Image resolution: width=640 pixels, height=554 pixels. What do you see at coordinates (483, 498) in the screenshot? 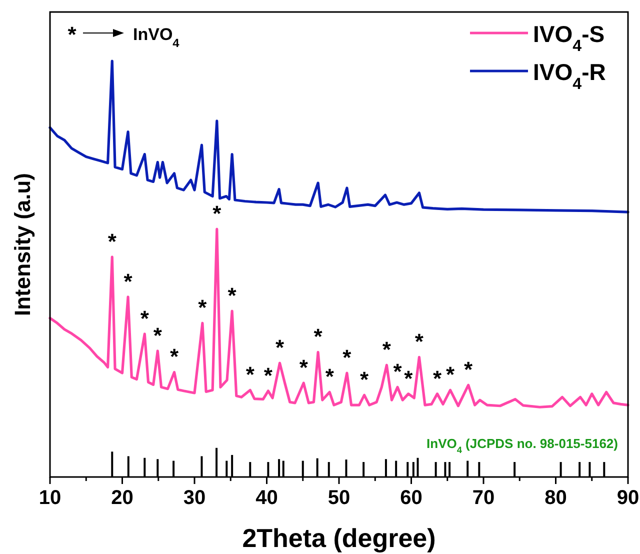
I see `x-tick-label: 70` at bounding box center [483, 498].